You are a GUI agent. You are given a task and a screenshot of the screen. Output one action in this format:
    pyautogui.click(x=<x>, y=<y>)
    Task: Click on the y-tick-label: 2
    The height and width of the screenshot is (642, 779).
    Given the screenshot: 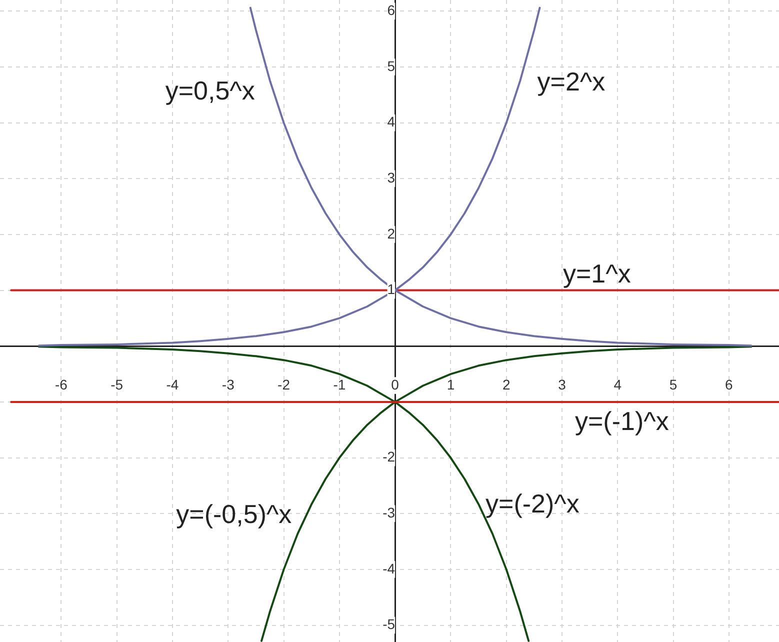 What is the action you would take?
    pyautogui.click(x=391, y=233)
    